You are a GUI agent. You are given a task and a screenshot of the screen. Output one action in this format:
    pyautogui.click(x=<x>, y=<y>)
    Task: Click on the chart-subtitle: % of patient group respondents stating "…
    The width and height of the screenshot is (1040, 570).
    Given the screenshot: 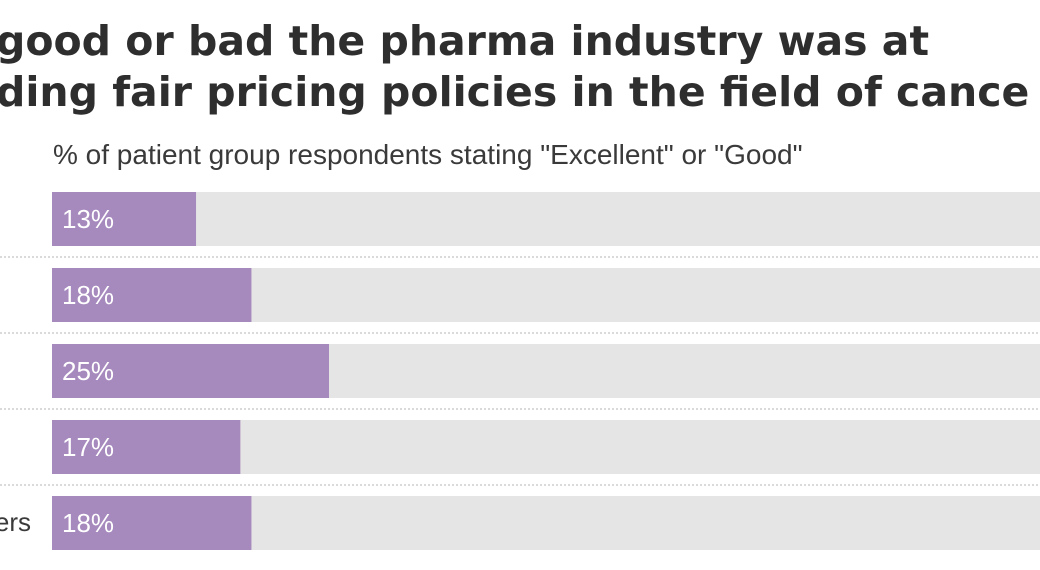 What is the action you would take?
    pyautogui.click(x=428, y=154)
    